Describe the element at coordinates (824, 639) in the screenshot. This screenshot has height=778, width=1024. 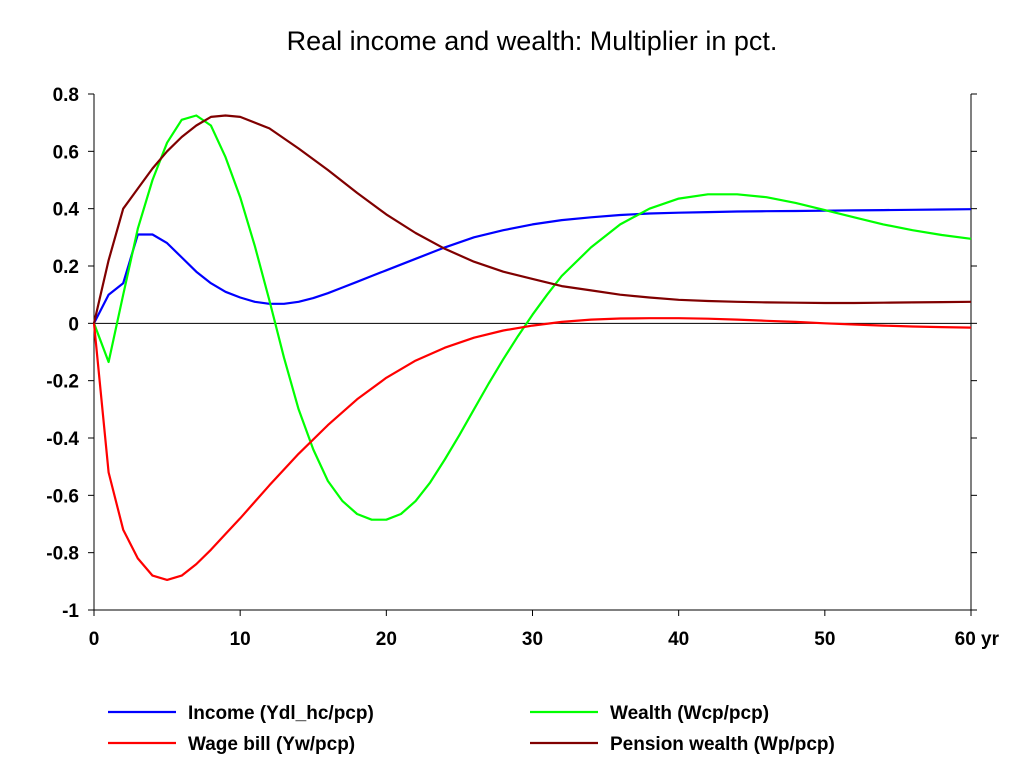
I see `x-tick-label: 50` at that location.